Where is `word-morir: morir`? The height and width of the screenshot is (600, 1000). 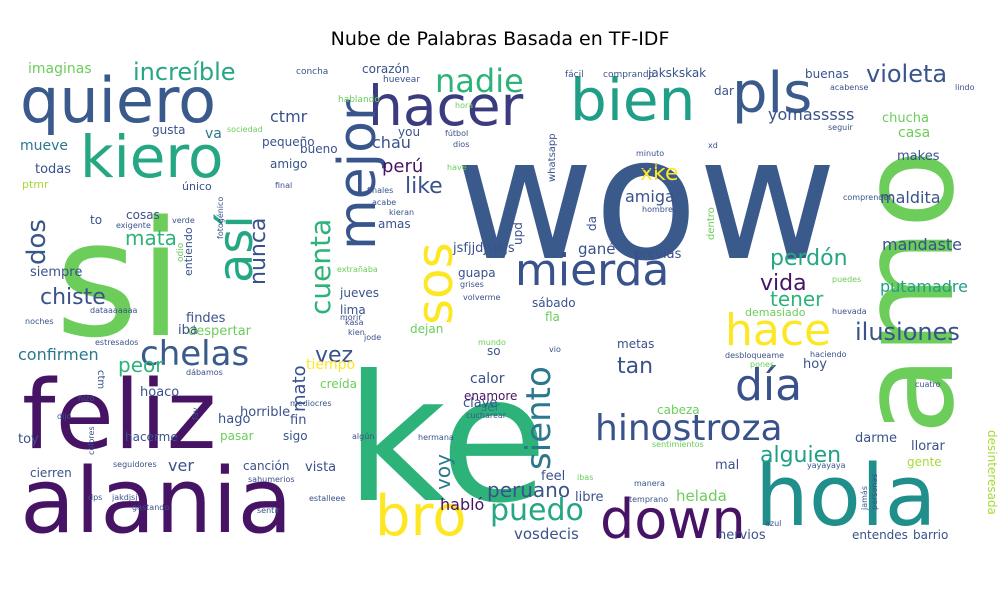
word-morir: morir is located at coordinates (351, 317).